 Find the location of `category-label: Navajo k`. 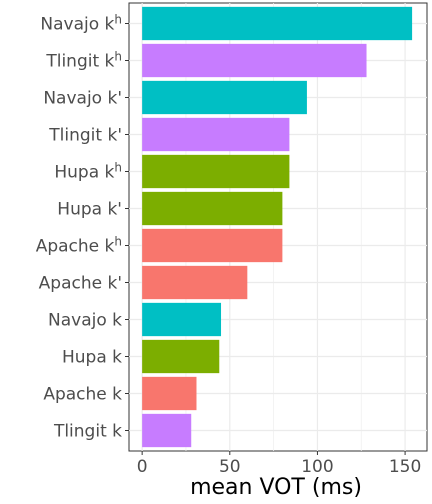

category-label: Navajo k is located at coordinates (85, 321).